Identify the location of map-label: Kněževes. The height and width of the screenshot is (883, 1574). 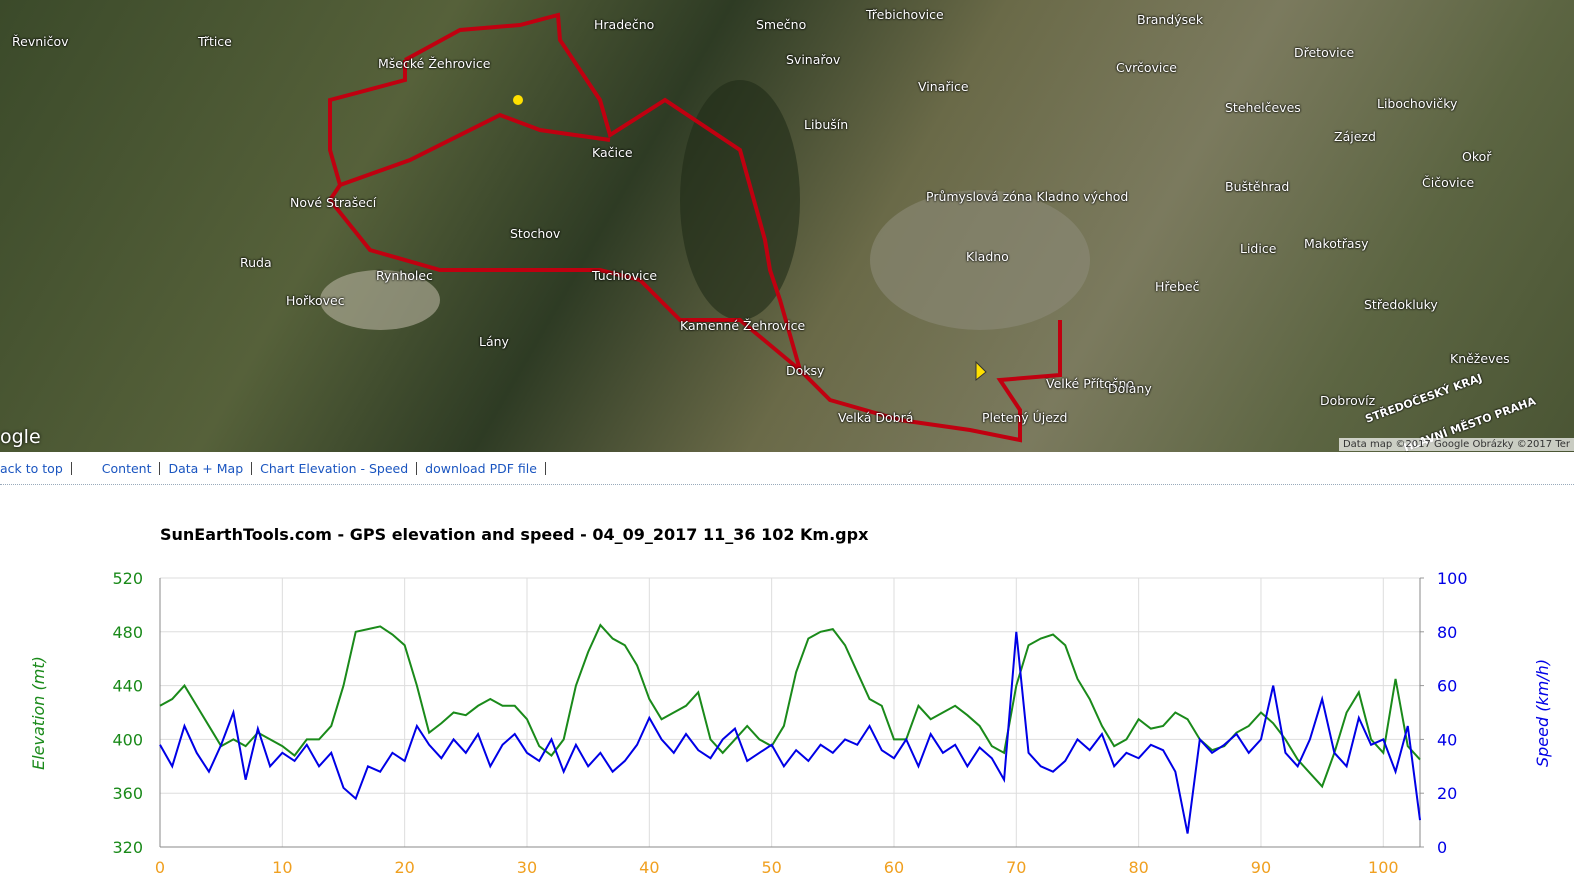
(1480, 358).